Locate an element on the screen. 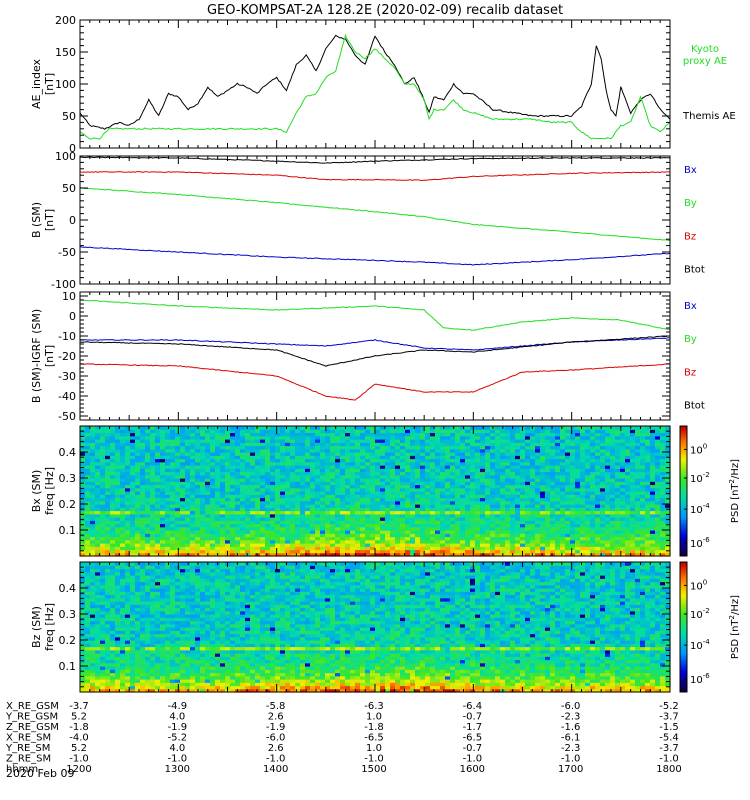 Image resolution: width=750 pixels, height=800 pixels. series-line-themis-ae is located at coordinates (375, 82).